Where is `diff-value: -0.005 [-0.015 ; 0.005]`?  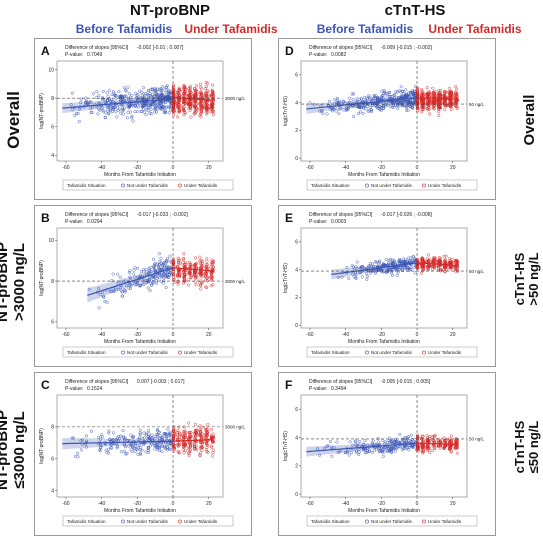
diff-value: -0.005 [-0.015 ; 0.005] is located at coordinates (406, 382).